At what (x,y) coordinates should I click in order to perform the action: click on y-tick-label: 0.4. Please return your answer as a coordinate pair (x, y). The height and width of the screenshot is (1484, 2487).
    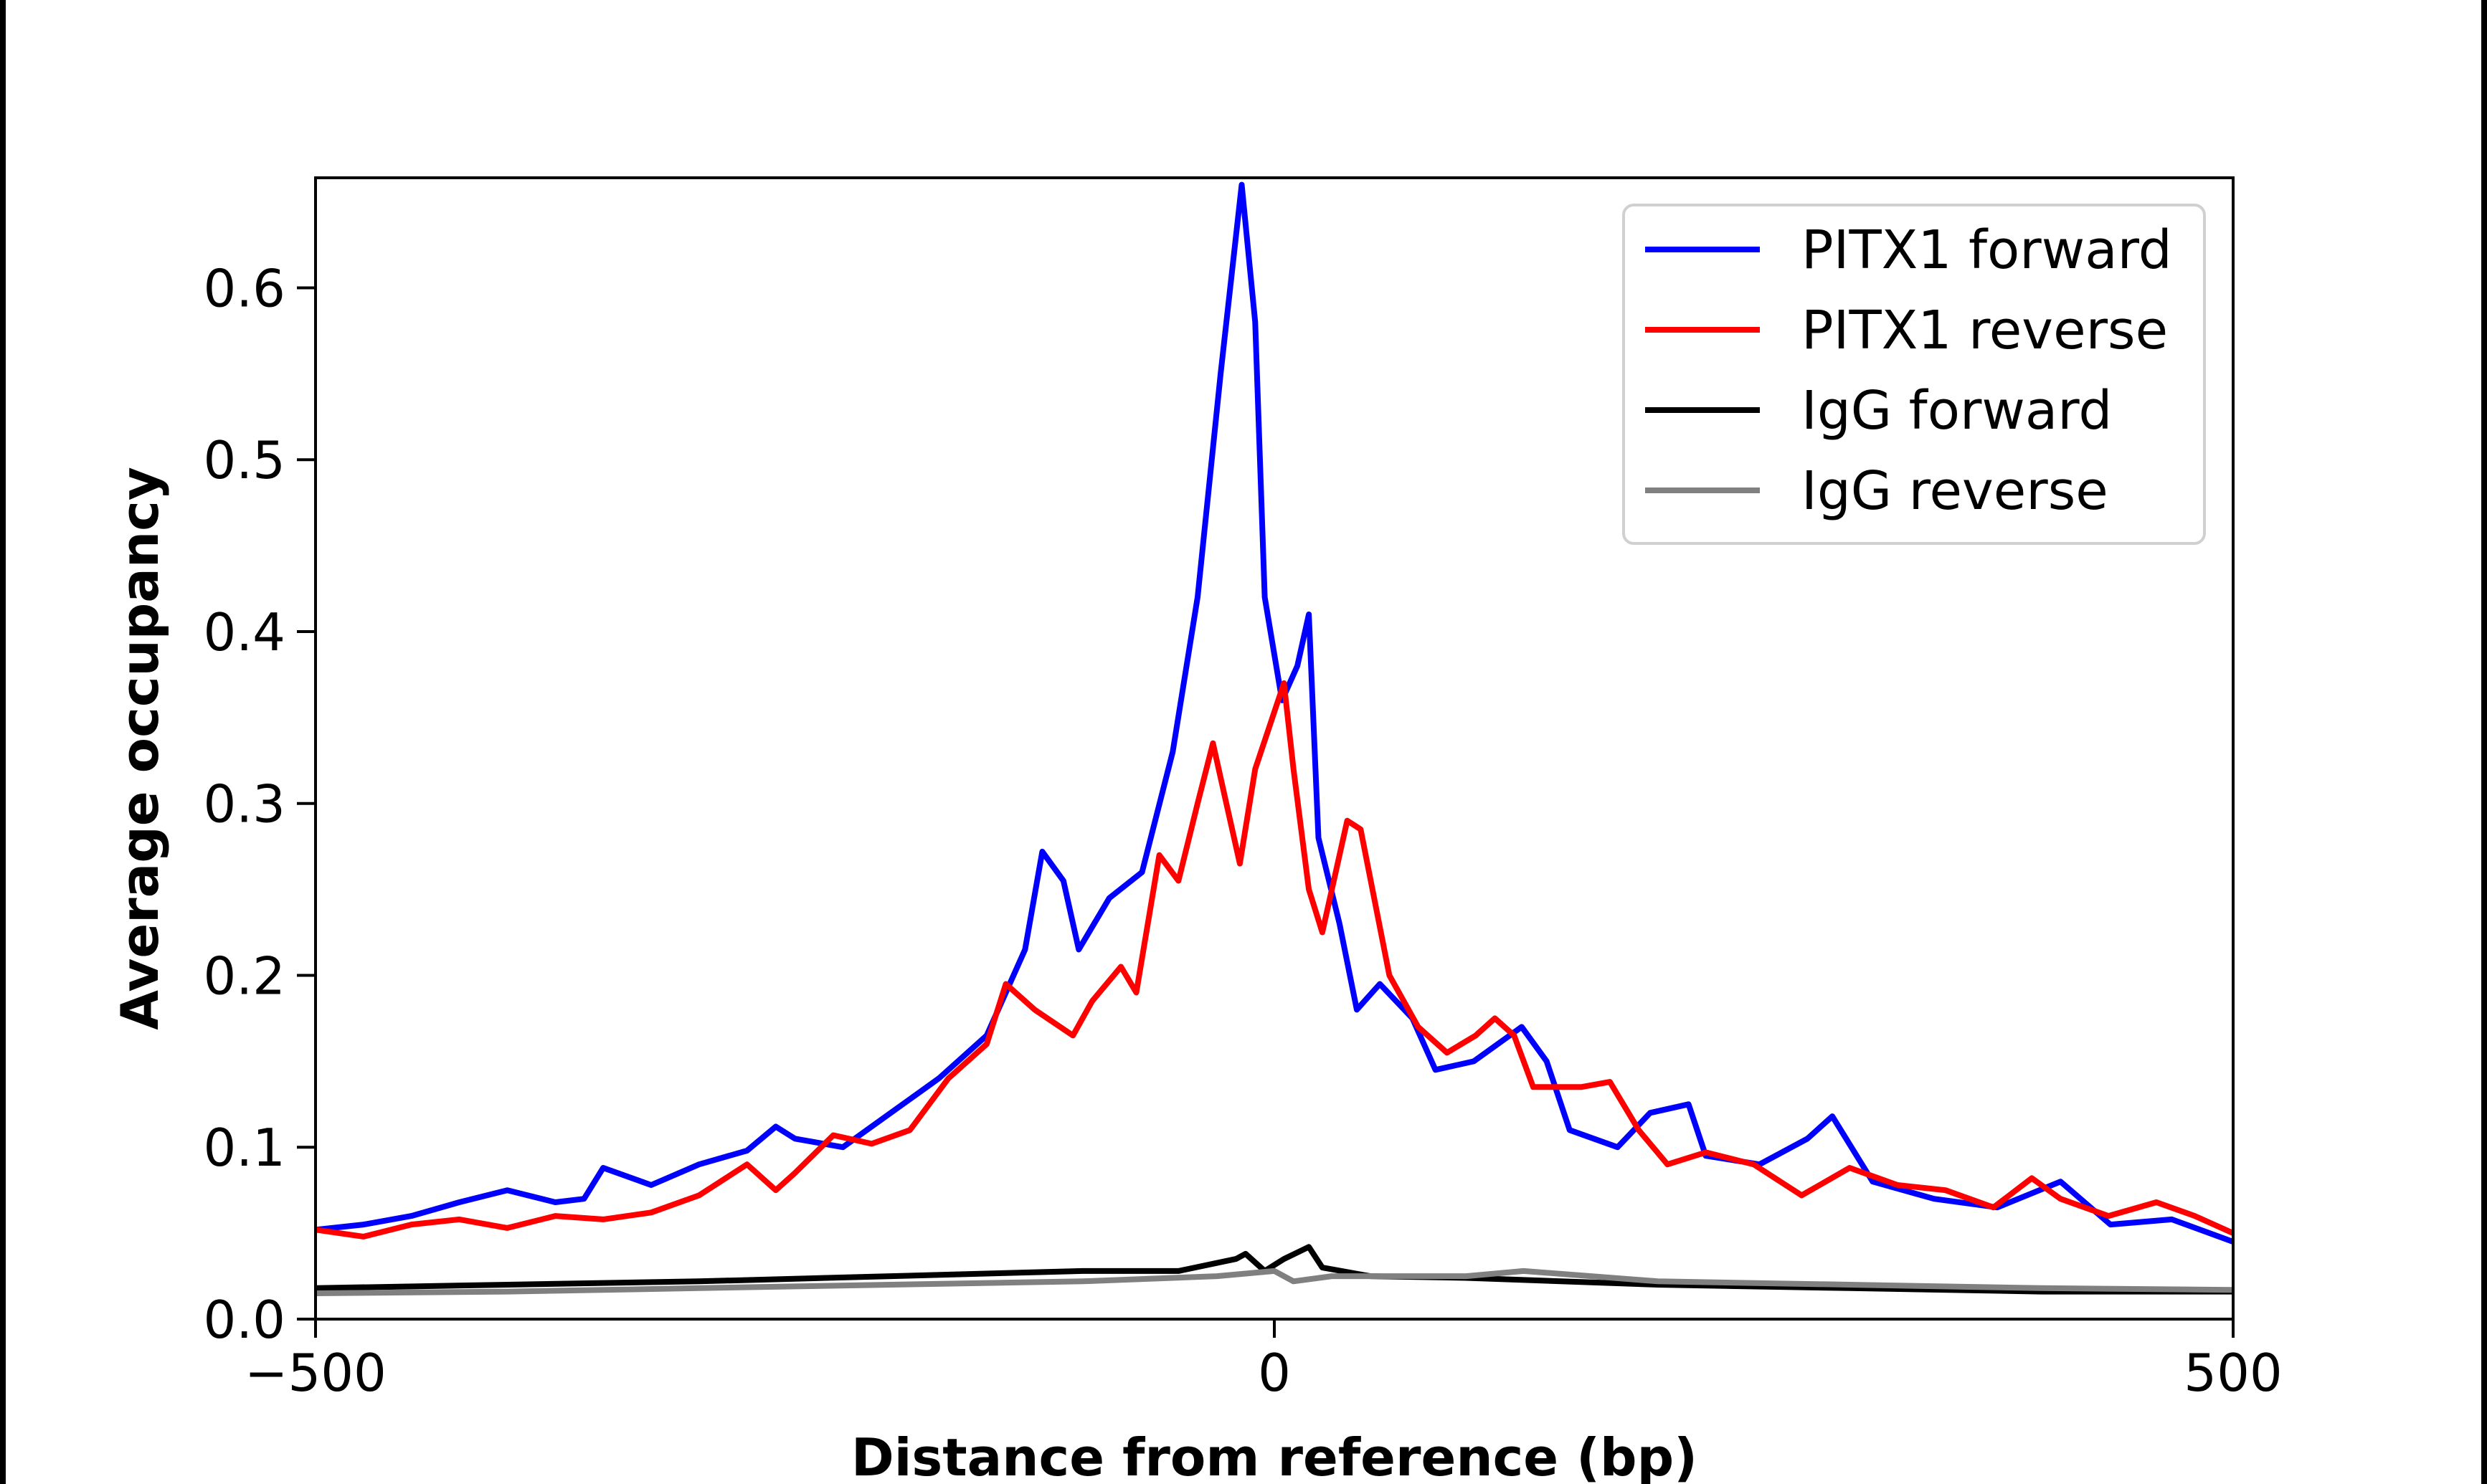
    Looking at the image, I should click on (244, 632).